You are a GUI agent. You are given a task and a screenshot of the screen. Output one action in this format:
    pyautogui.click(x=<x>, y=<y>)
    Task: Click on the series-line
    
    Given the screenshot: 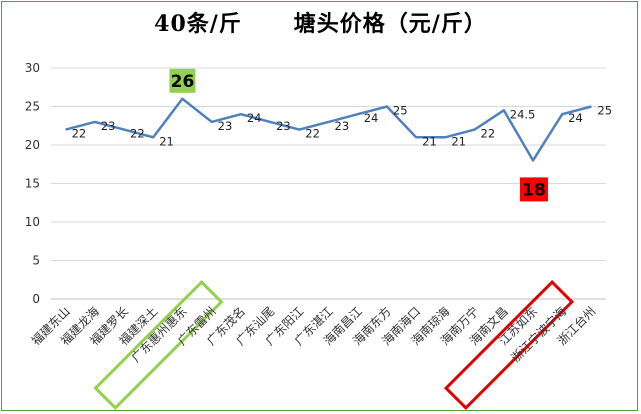 What is the action you would take?
    pyautogui.click(x=328, y=129)
    